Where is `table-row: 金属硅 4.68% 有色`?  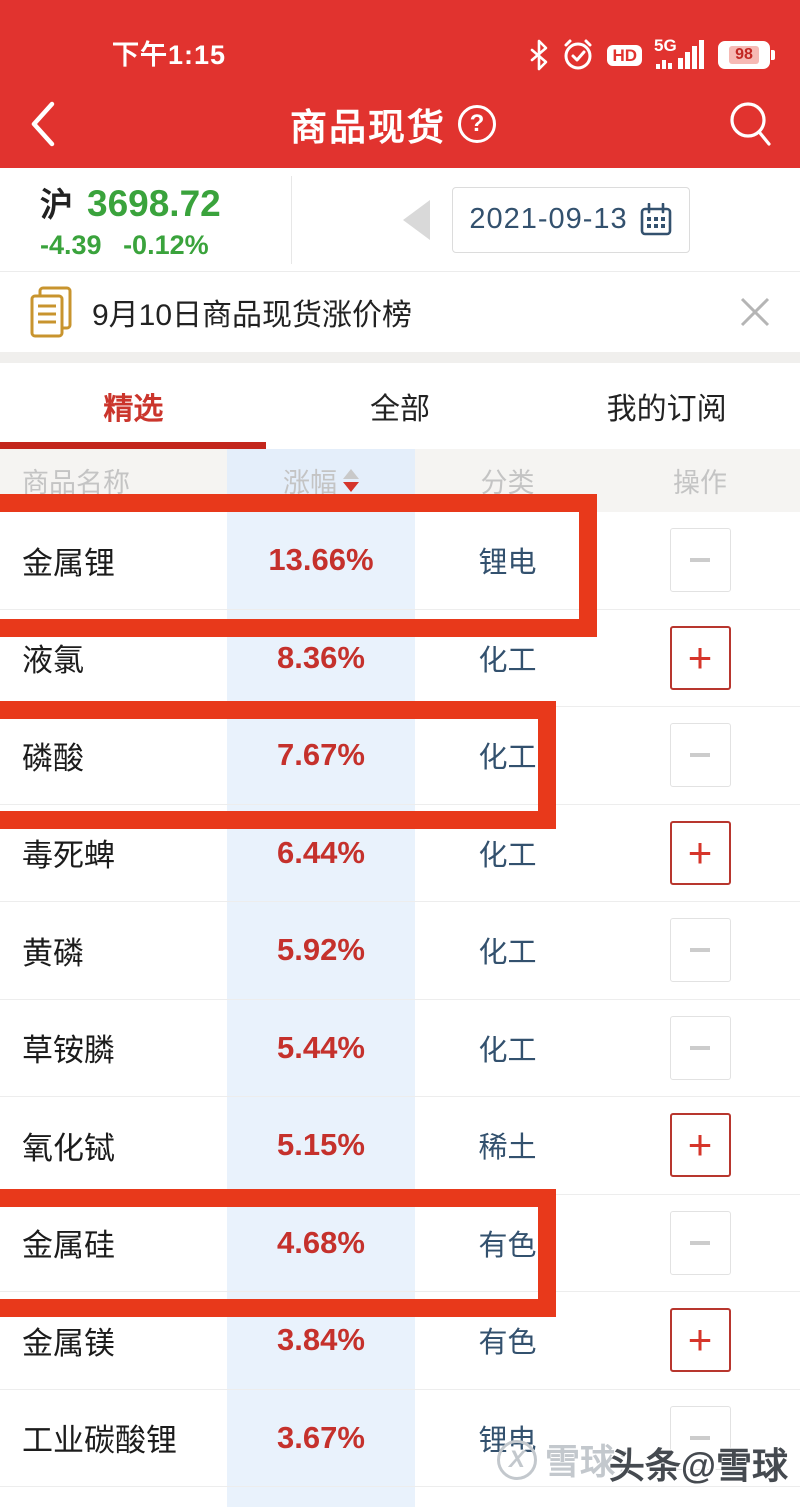 table-row: 金属硅 4.68% 有色 is located at coordinates (400, 1243).